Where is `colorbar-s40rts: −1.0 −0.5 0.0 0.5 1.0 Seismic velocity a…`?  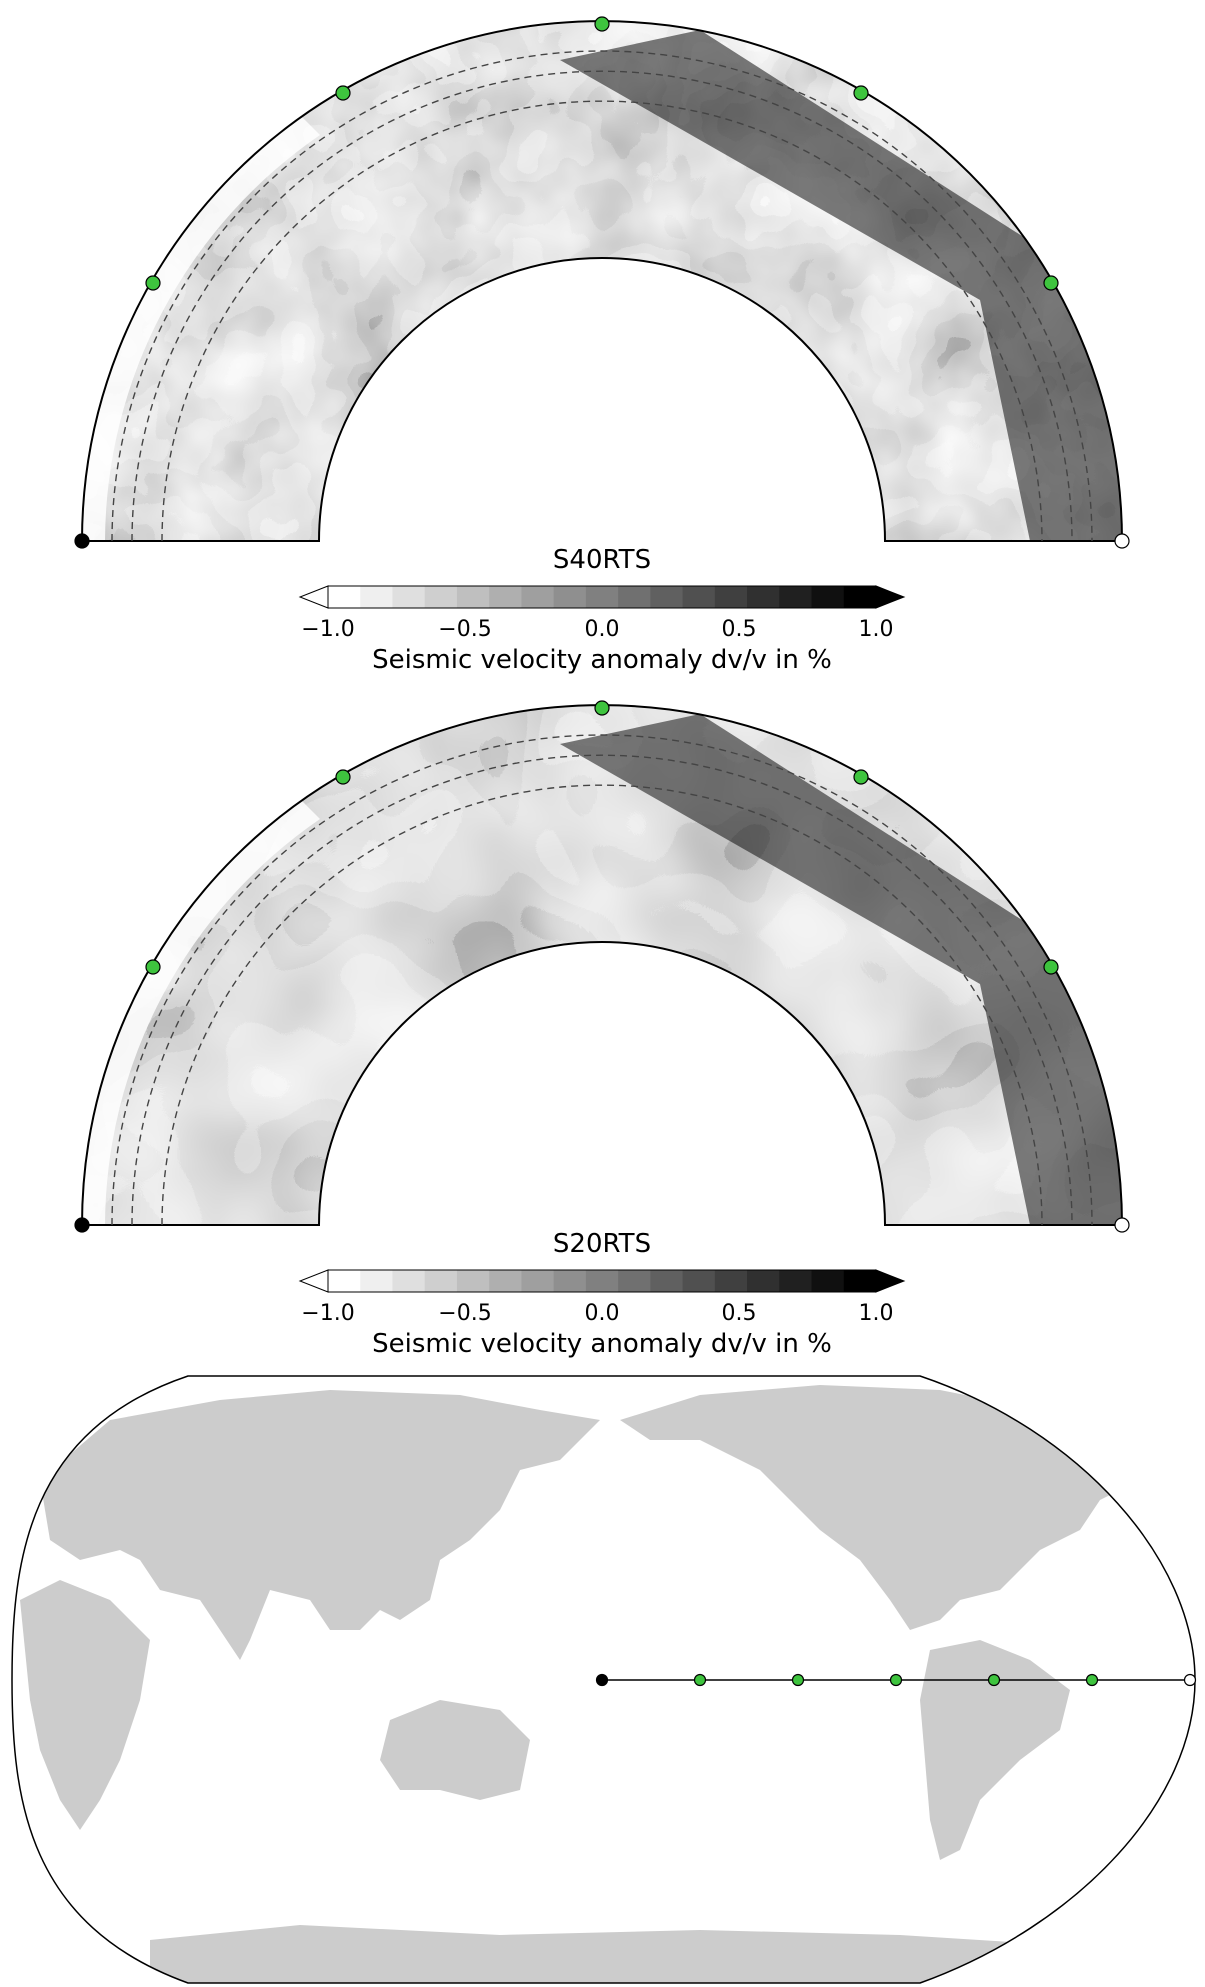
colorbar-s40rts: −1.0 −0.5 0.0 0.5 1.0 Seismic velocity a… is located at coordinates (602, 630).